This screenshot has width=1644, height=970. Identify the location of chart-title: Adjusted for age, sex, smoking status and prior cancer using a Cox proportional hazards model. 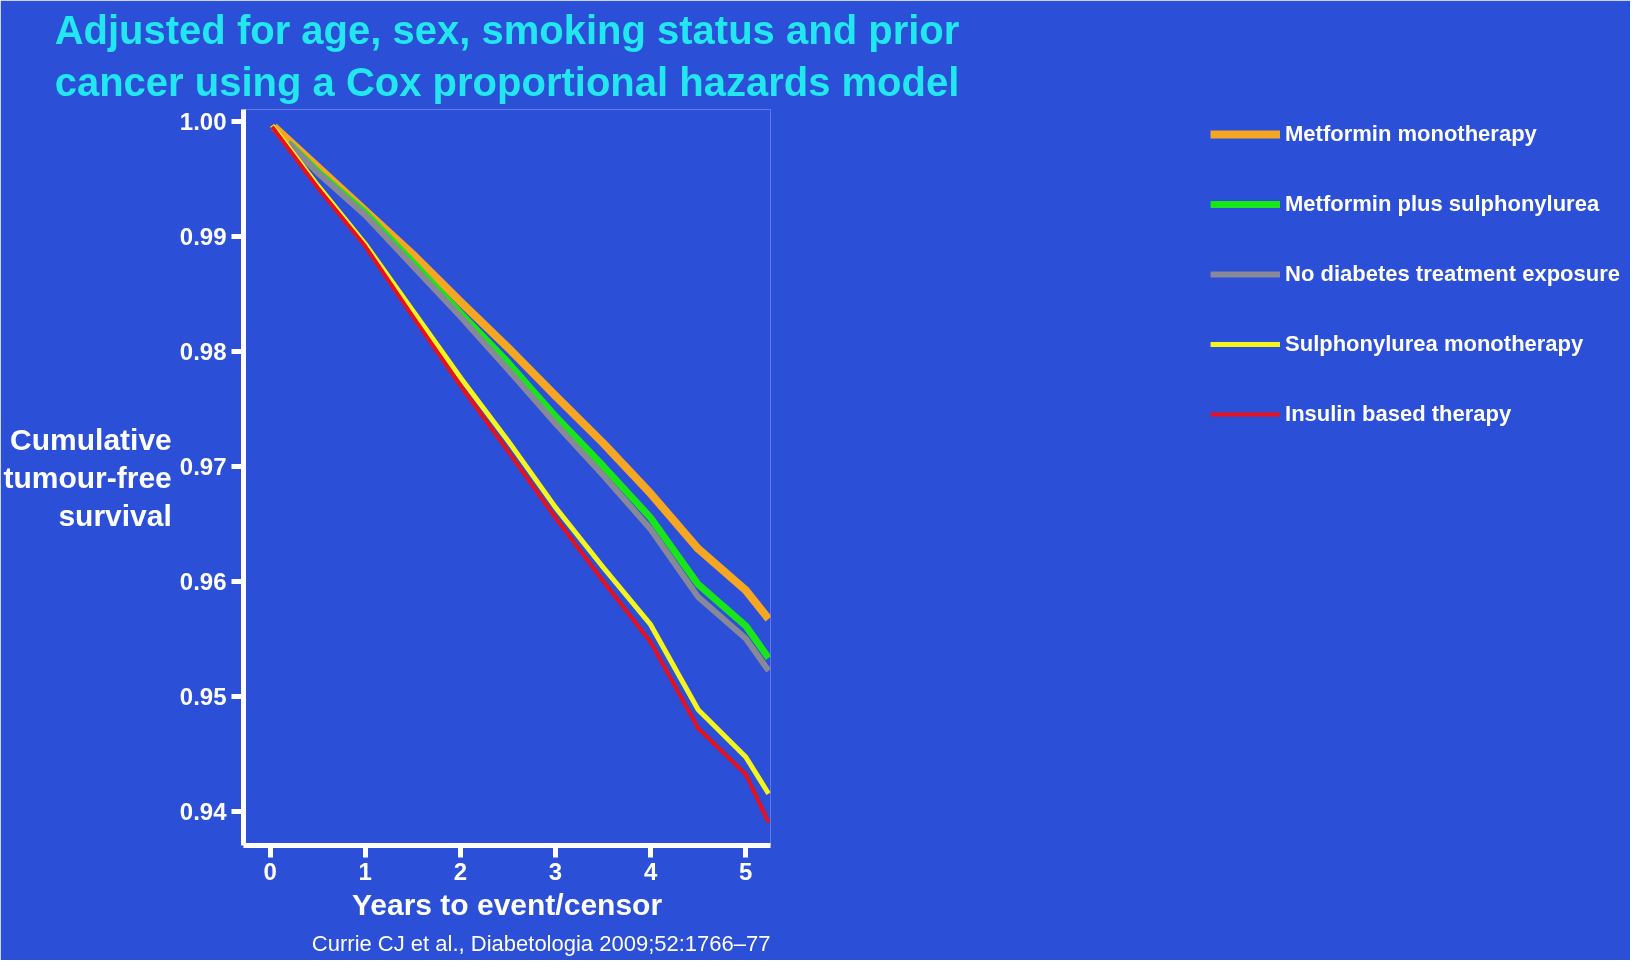
(507, 56).